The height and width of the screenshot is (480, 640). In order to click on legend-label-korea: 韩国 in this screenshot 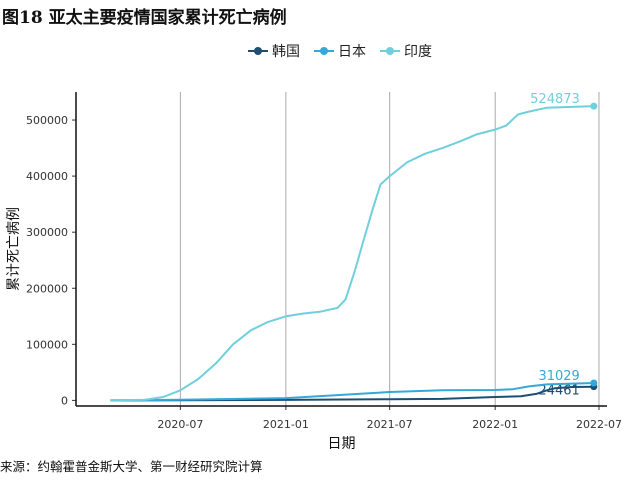, I will do `click(286, 52)`.